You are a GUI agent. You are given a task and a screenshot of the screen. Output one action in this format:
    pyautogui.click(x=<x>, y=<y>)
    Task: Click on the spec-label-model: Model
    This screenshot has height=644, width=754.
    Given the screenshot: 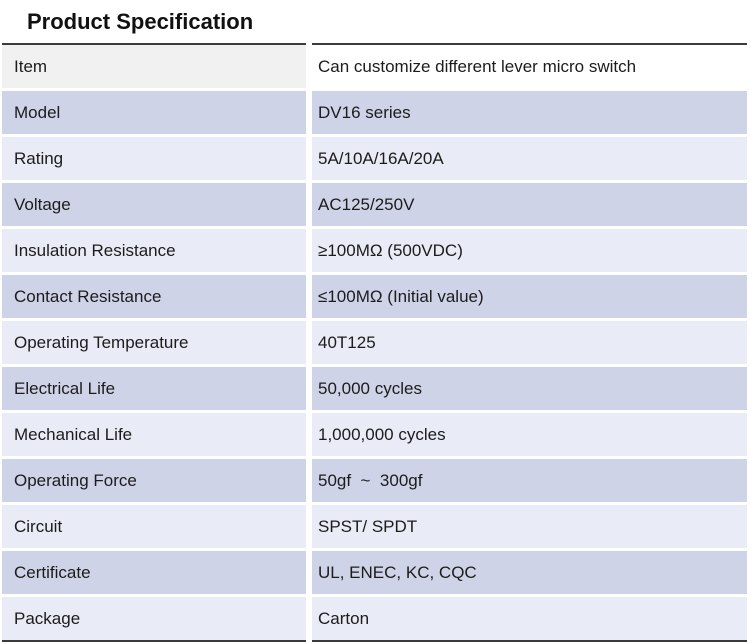 What is the action you would take?
    pyautogui.click(x=154, y=112)
    